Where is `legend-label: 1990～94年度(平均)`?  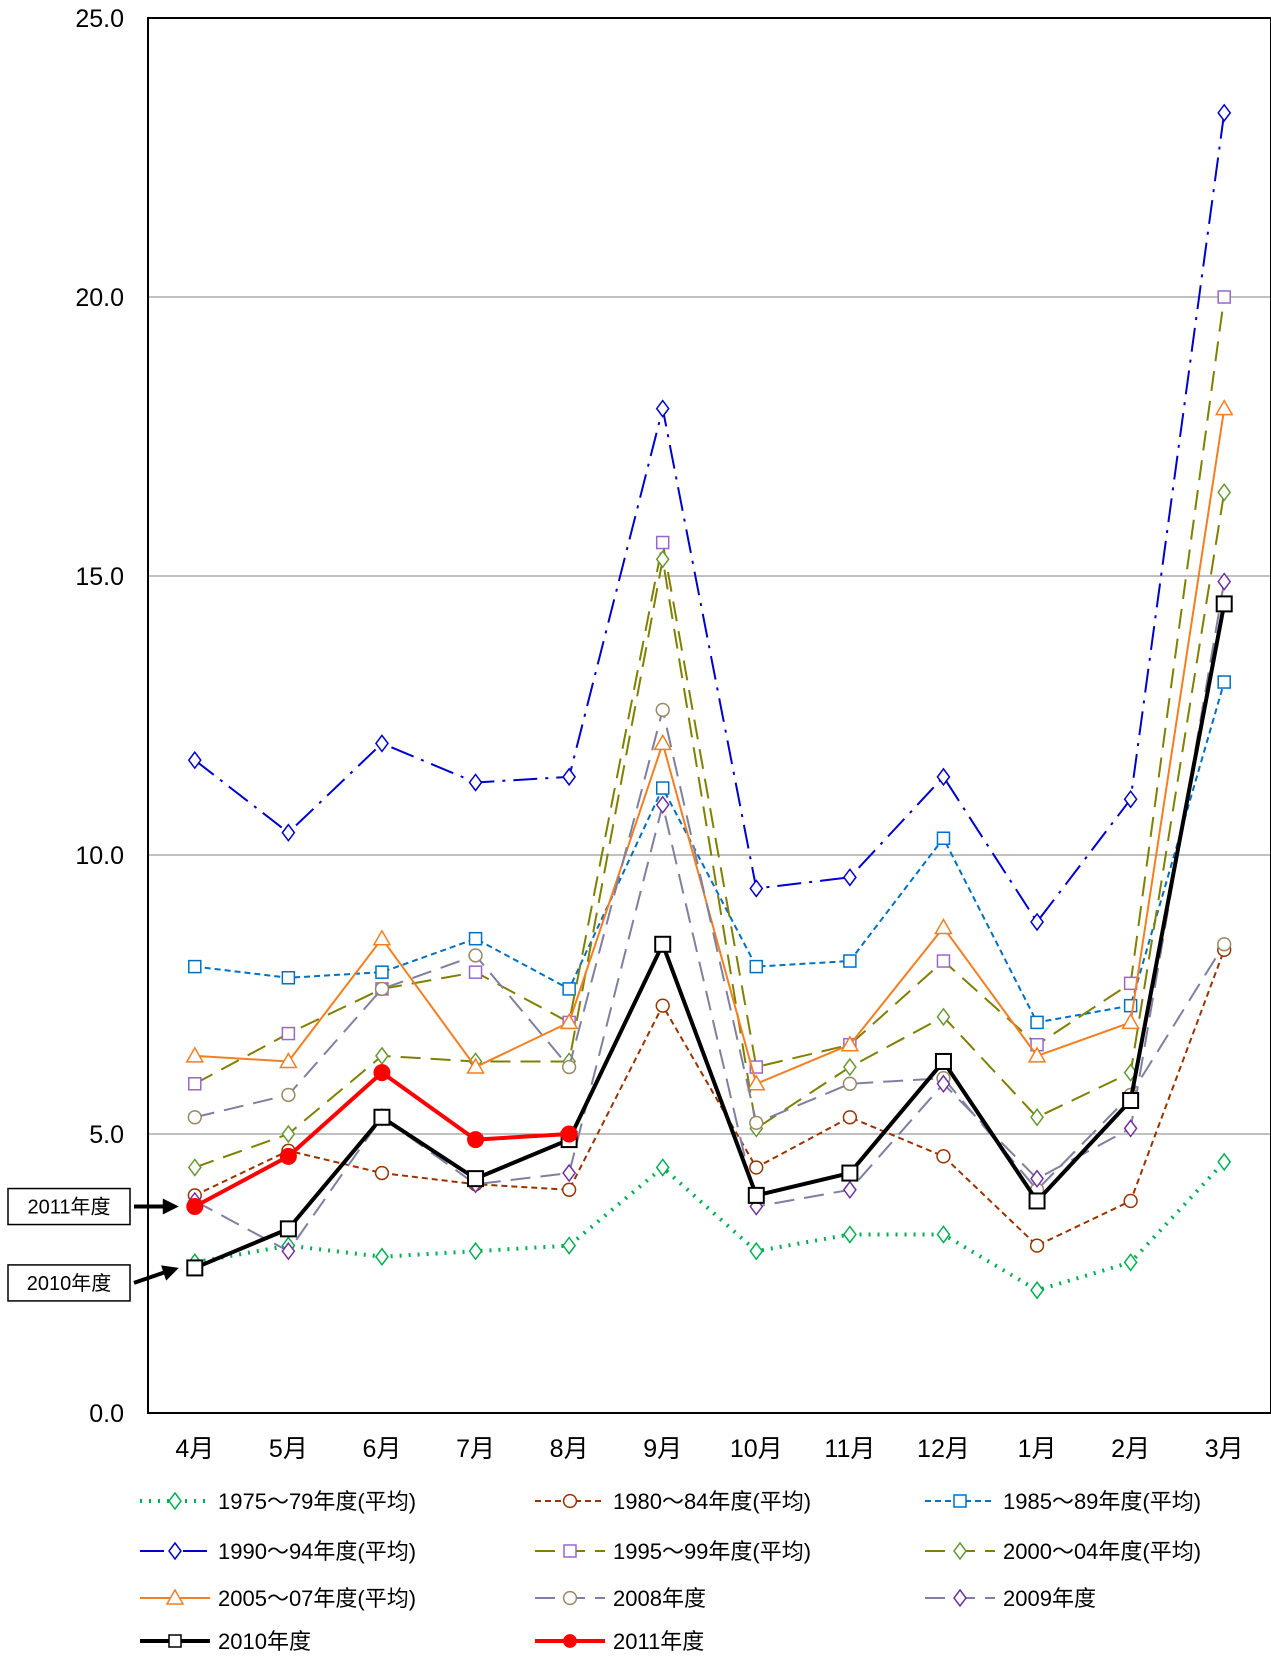
legend-label: 1990～94年度(平均) is located at coordinates (317, 1551).